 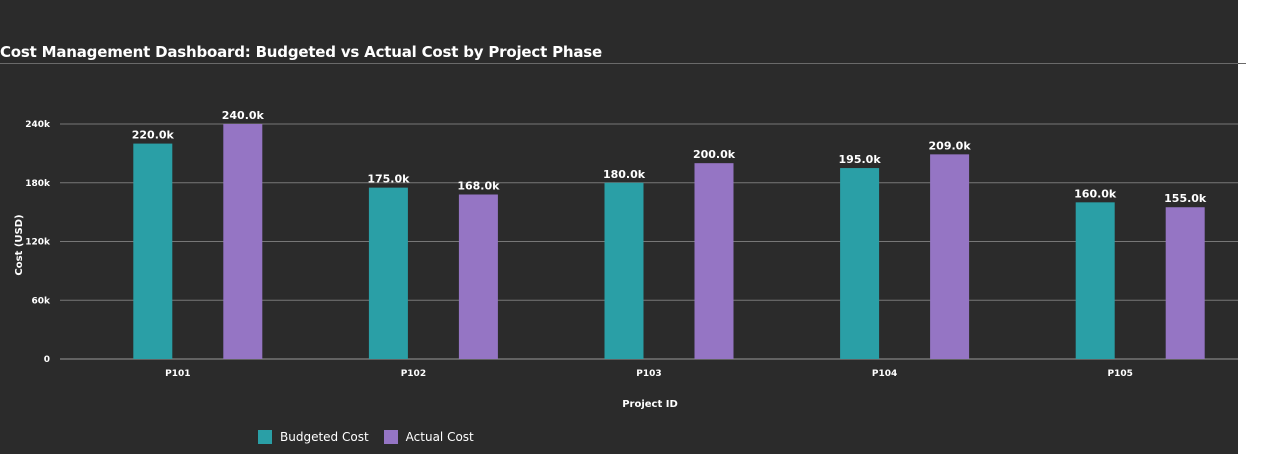 I want to click on x-tick-label: P103, so click(x=648, y=374).